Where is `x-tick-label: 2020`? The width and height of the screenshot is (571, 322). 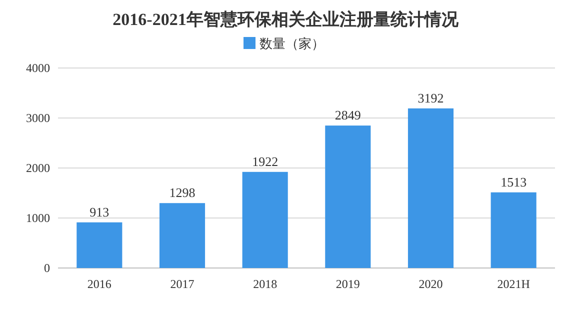
x-tick-label: 2020 is located at coordinates (430, 284).